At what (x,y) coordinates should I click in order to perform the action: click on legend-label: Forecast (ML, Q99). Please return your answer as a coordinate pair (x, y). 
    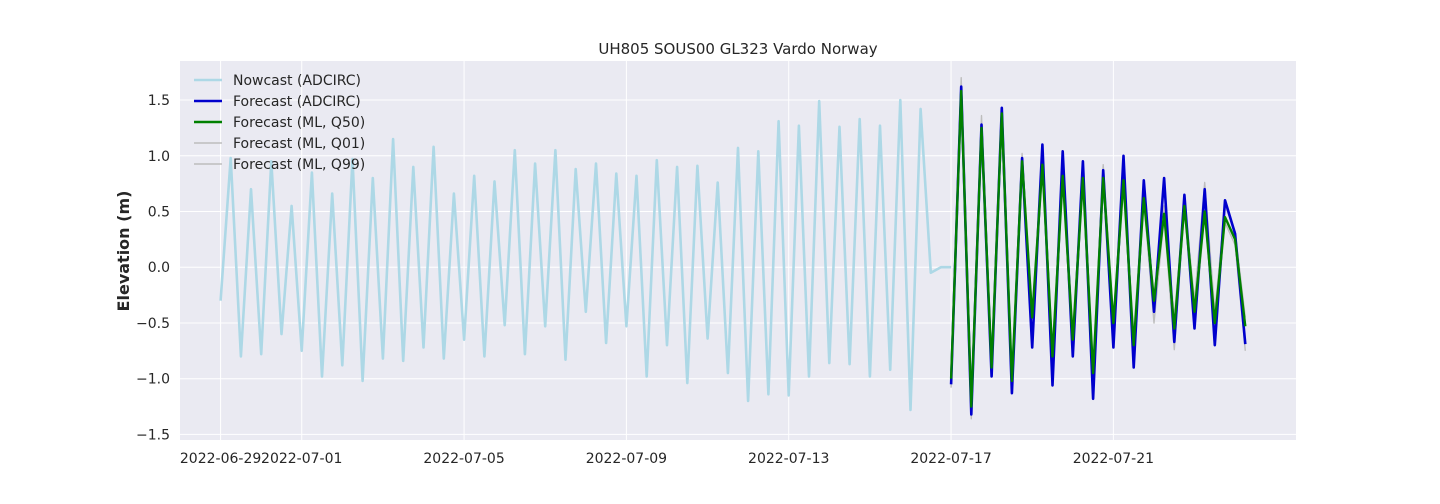
    Looking at the image, I should click on (299, 165).